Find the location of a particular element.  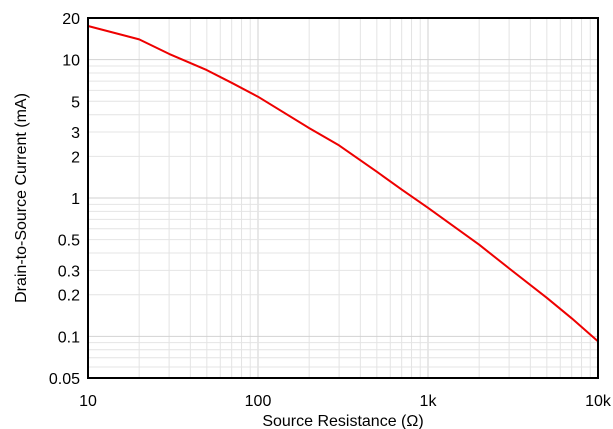

y-tick-label: 2 is located at coordinates (75, 157).